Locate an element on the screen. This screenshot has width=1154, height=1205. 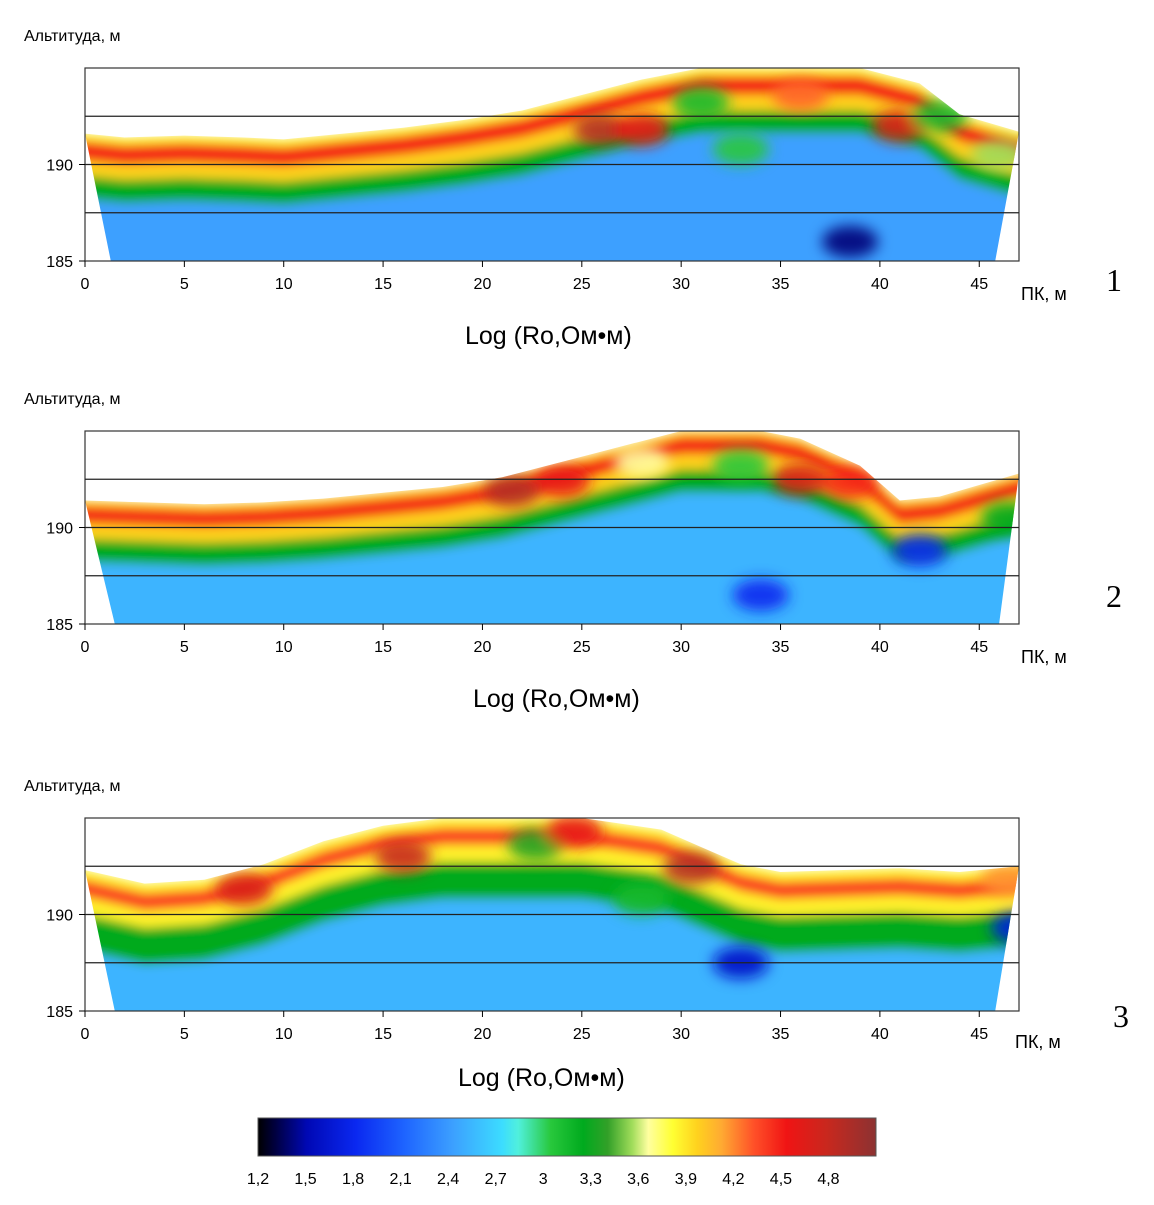
color-scale-legend: 1,2 1,5 1,8 2,1 2,4 2,7 3 3,3 3,6 3,9 4,2 4,5 4,8 is located at coordinates (577, 1155).